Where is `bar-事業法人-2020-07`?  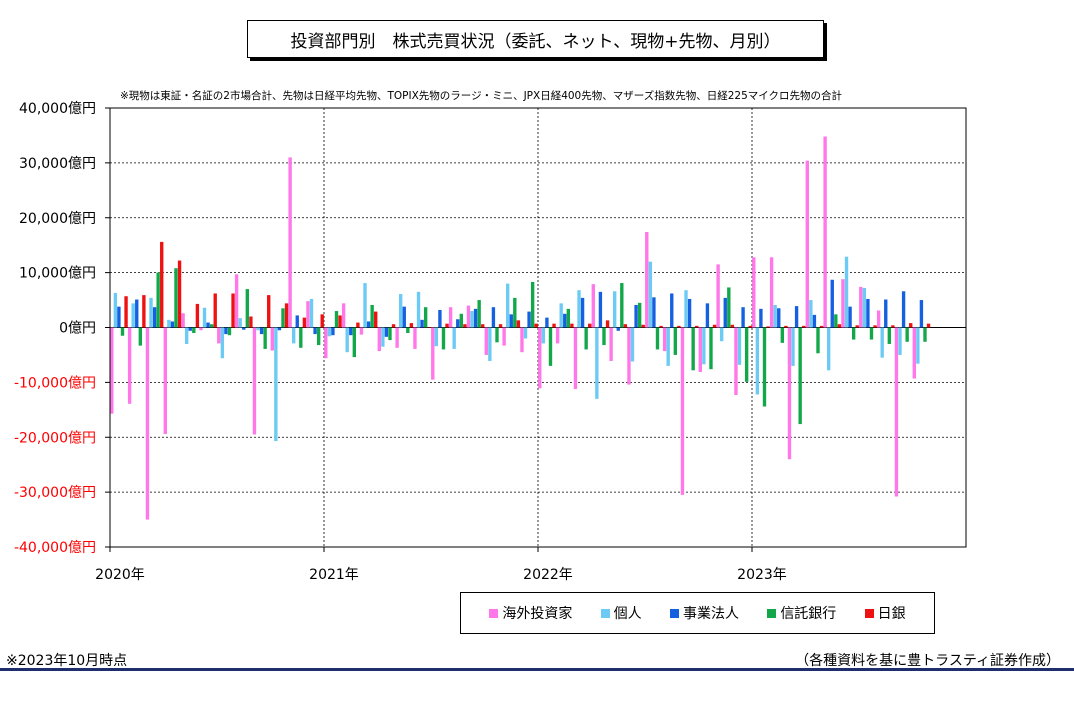
bar-事業法人-2020-07 is located at coordinates (226, 331).